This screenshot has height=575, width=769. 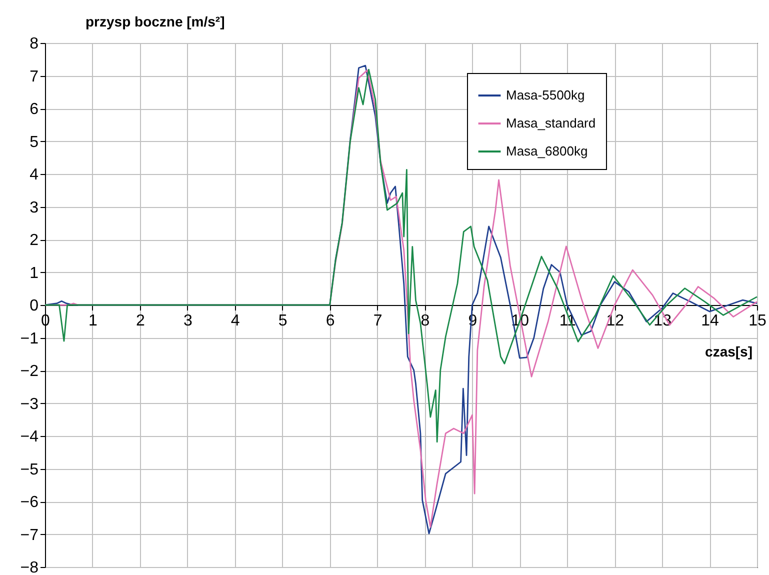 I want to click on x-tick-label: 6, so click(x=330, y=321).